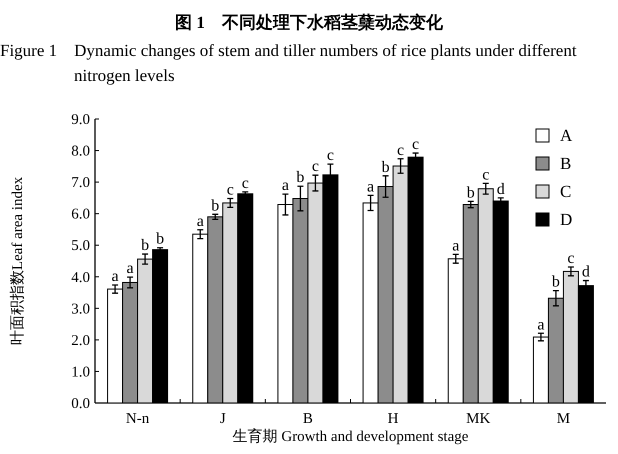 Image resolution: width=618 pixels, height=454 pixels. I want to click on y-tick-label: 4.0, so click(80, 278).